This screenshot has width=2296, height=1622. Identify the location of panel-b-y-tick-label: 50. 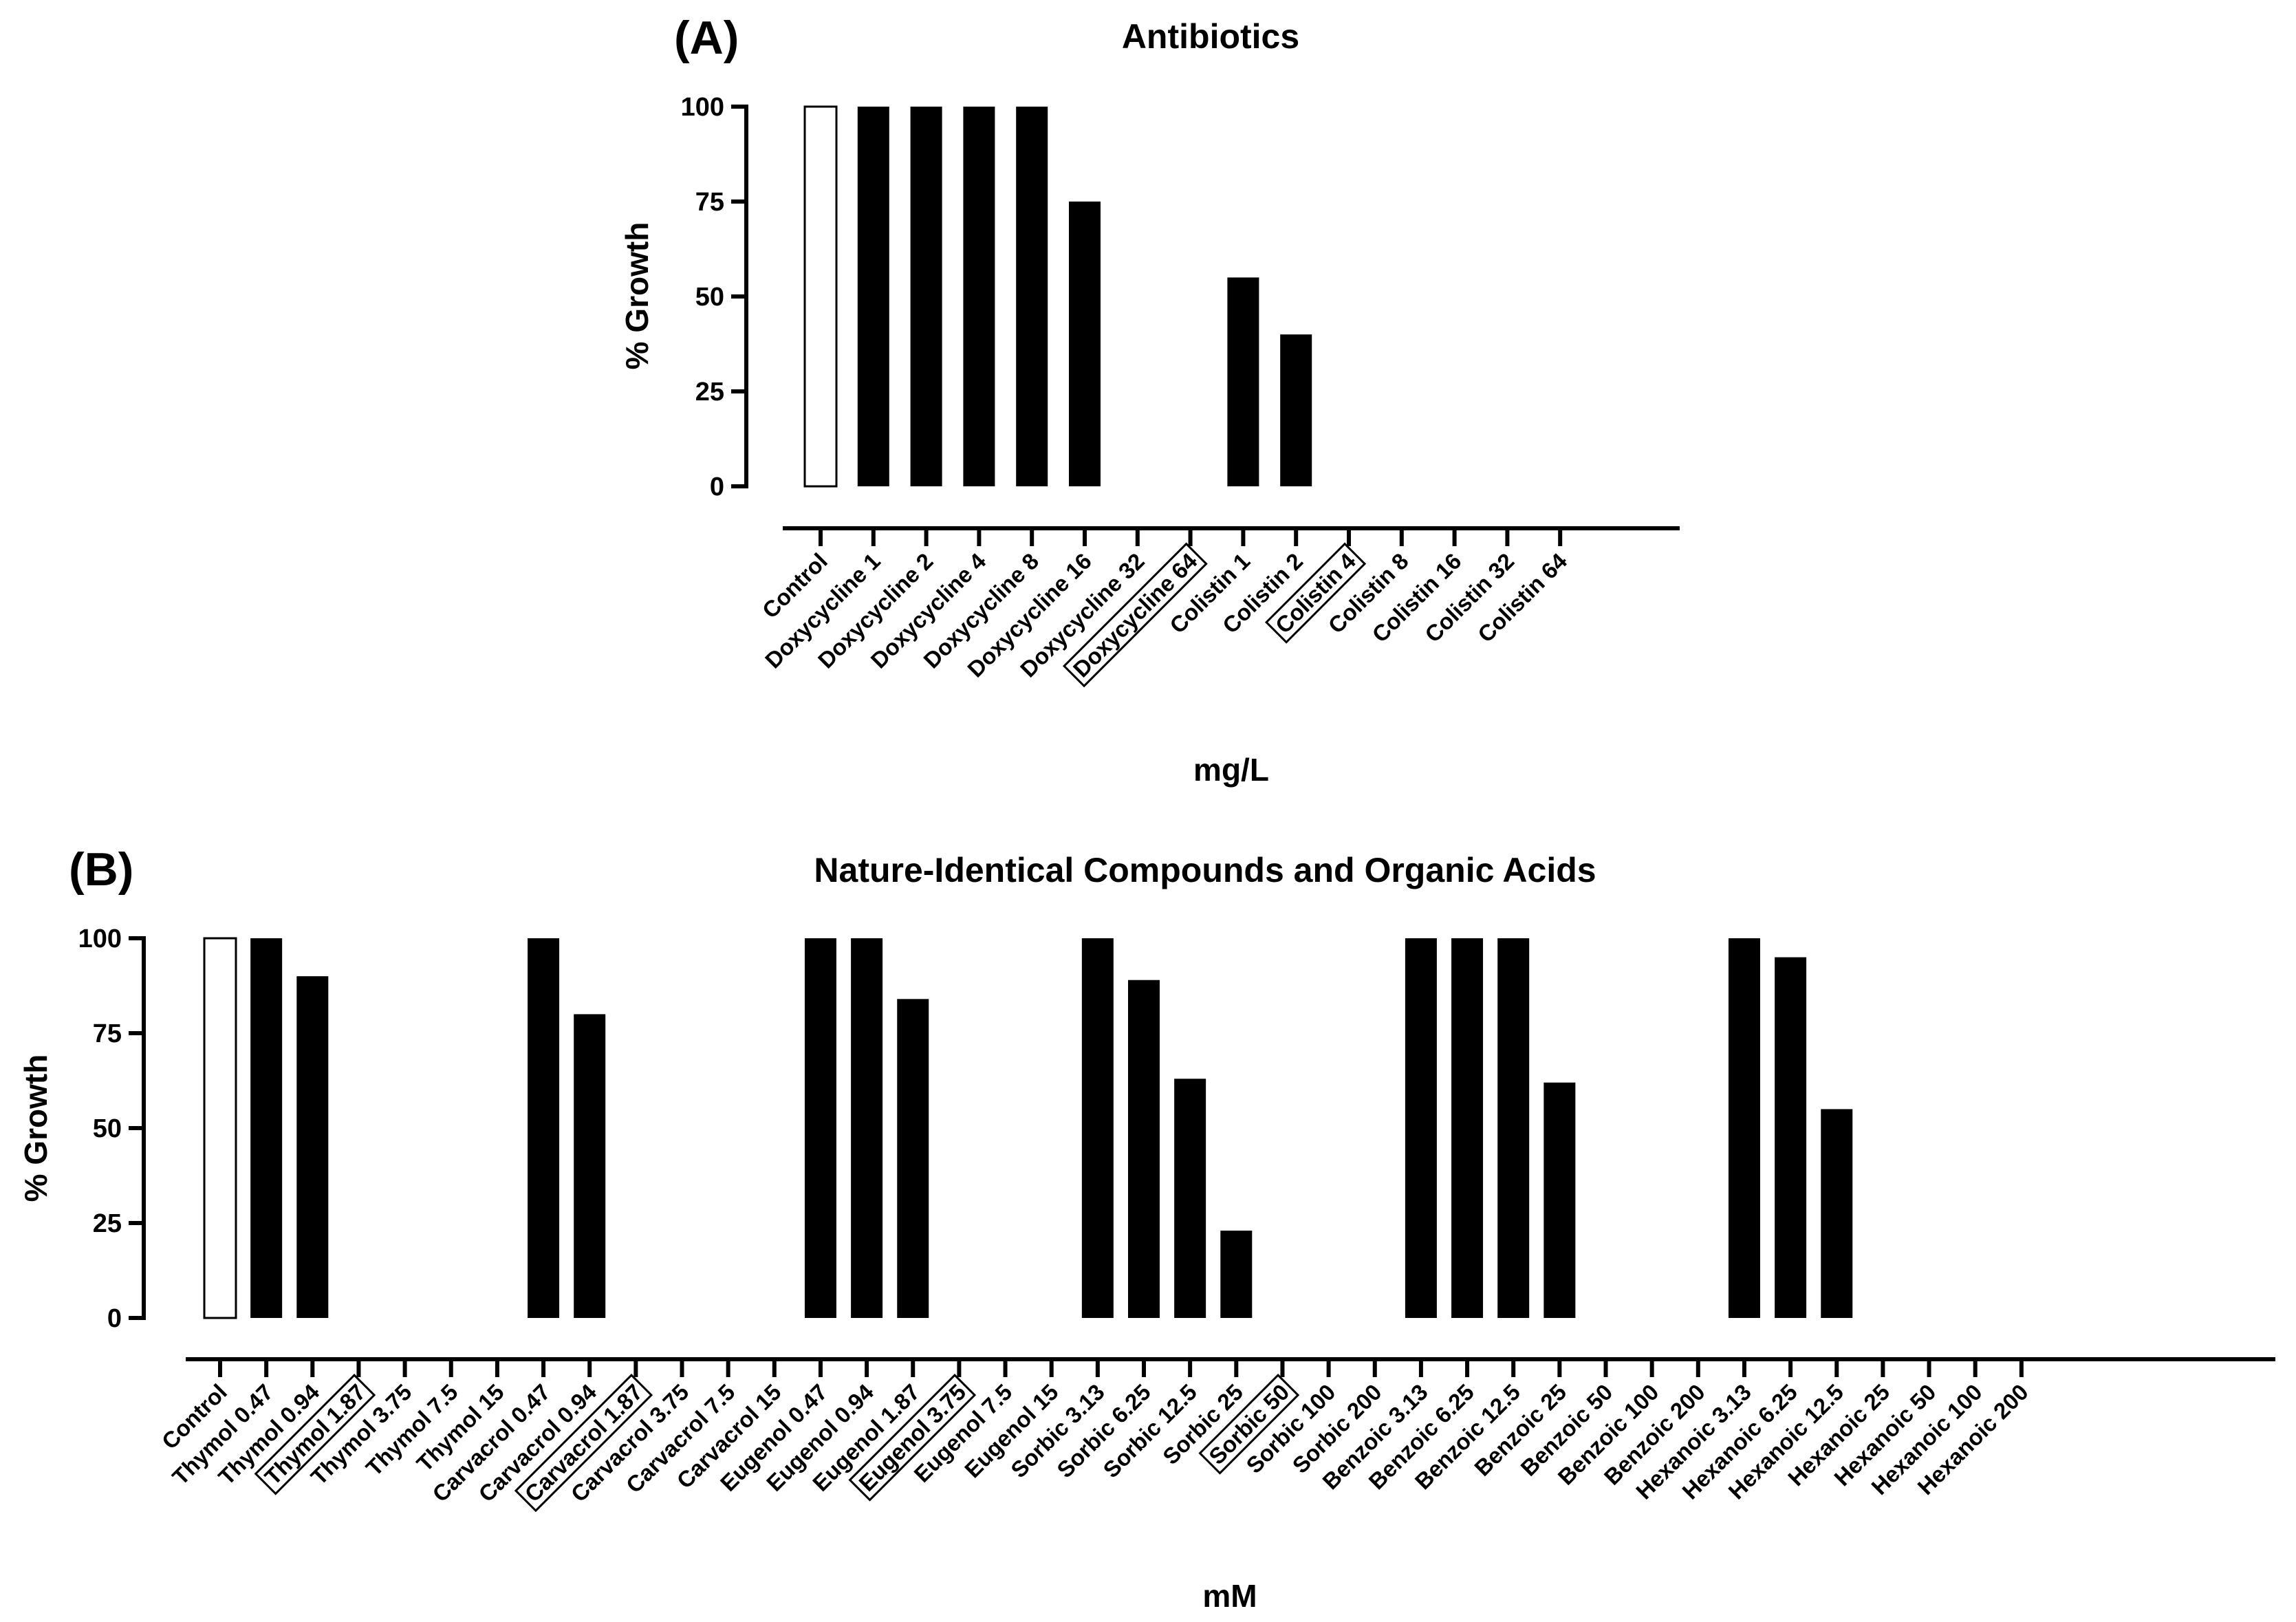
(108, 1128).